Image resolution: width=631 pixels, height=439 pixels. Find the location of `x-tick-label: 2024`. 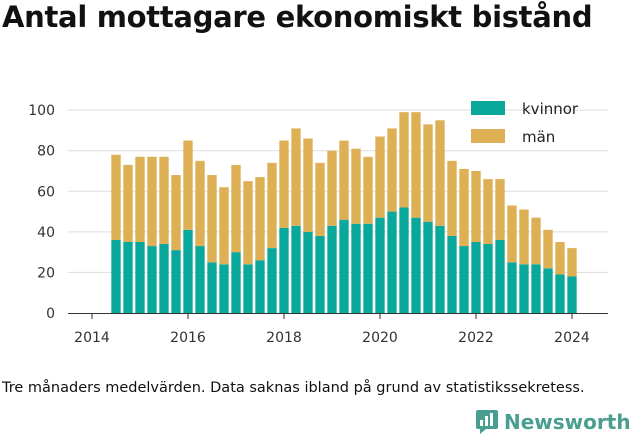

x-tick-label: 2024 is located at coordinates (572, 338).